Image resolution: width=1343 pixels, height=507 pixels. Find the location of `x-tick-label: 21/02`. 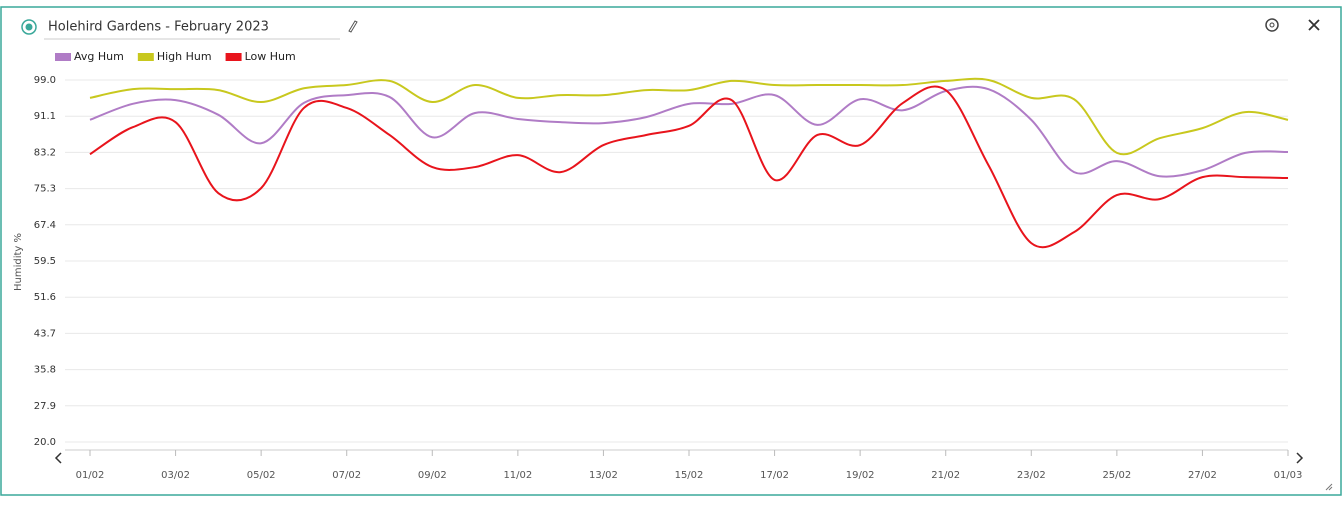

x-tick-label: 21/02 is located at coordinates (945, 475).